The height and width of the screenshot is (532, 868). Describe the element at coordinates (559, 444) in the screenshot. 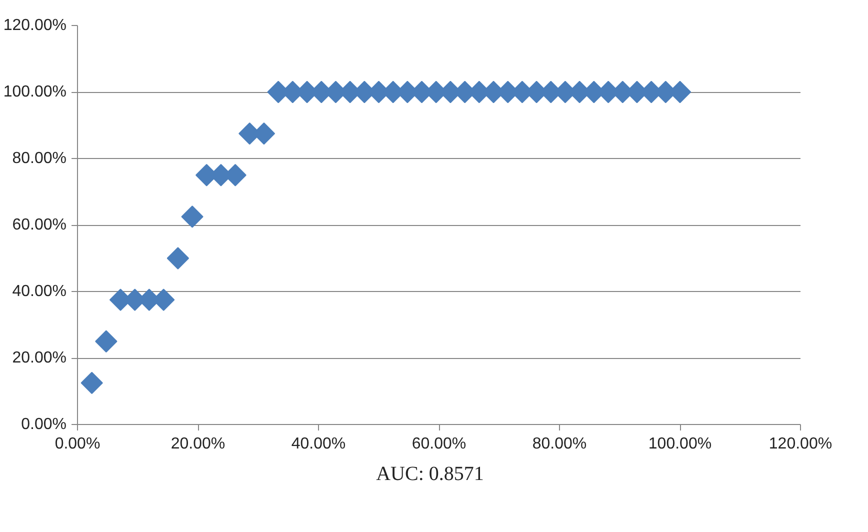

I see `x-tick-label: 80.00%` at that location.